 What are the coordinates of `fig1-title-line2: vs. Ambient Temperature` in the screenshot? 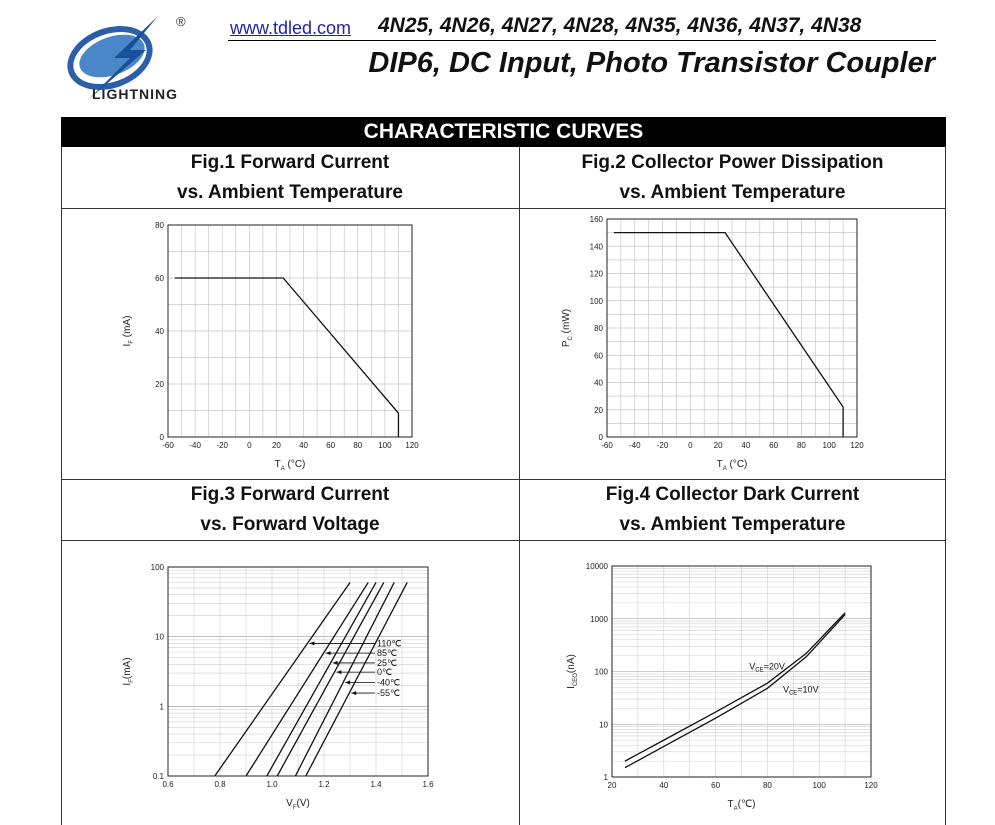 It's located at (290, 192).